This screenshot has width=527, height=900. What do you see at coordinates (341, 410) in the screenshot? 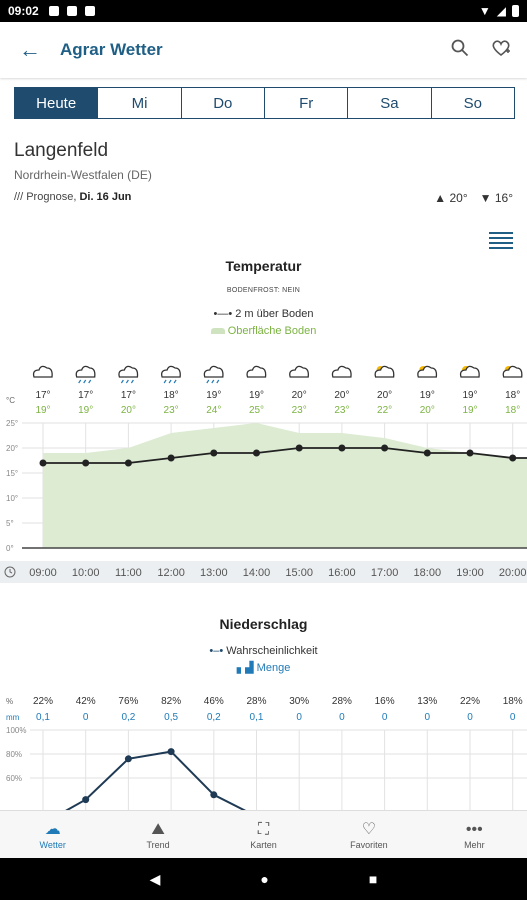
I see `surface-temp-label: 23°` at bounding box center [341, 410].